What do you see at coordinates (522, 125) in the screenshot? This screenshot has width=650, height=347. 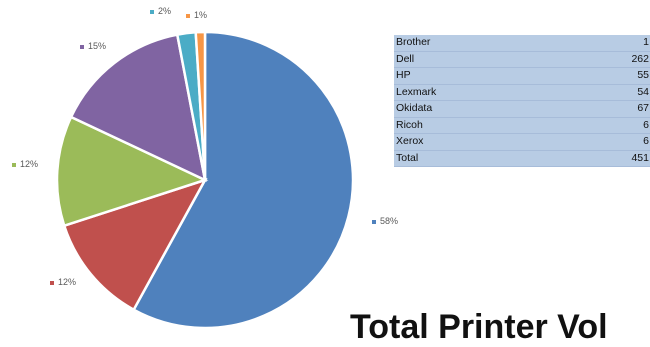 I see `table-row: Ricoh 6` at bounding box center [522, 125].